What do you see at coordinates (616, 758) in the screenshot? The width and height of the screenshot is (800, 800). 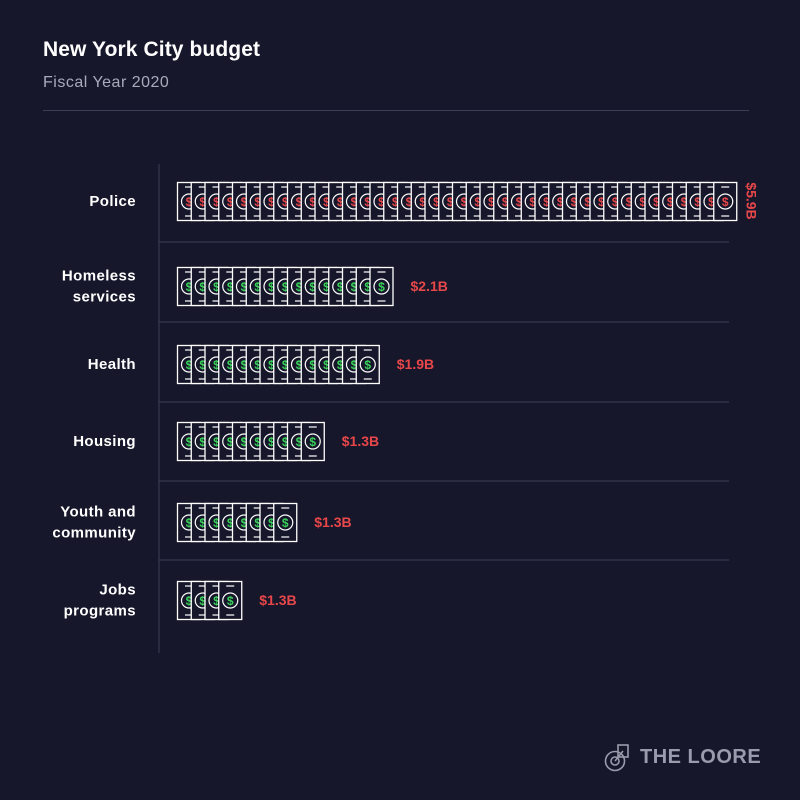 I see `loore-logo-icon` at bounding box center [616, 758].